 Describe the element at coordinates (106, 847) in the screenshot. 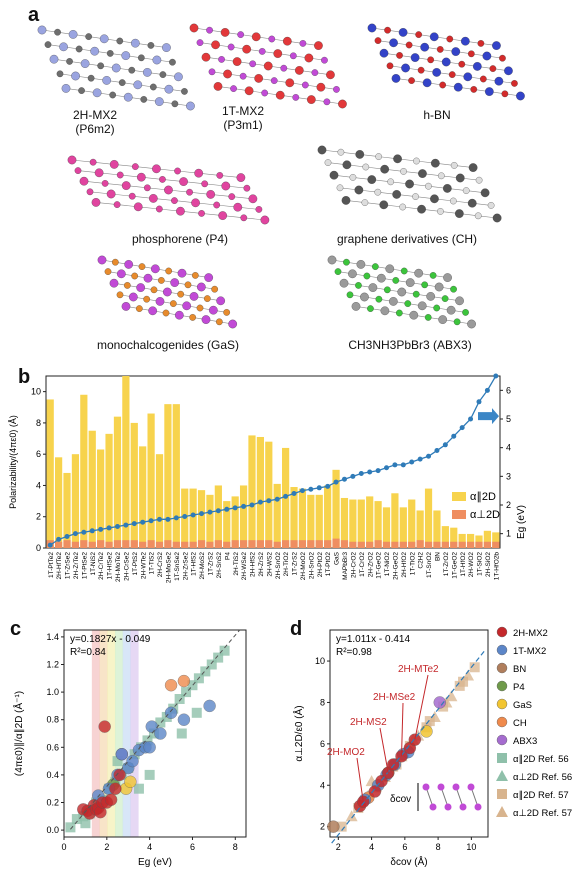

I see `x-tick-label: 2` at that location.